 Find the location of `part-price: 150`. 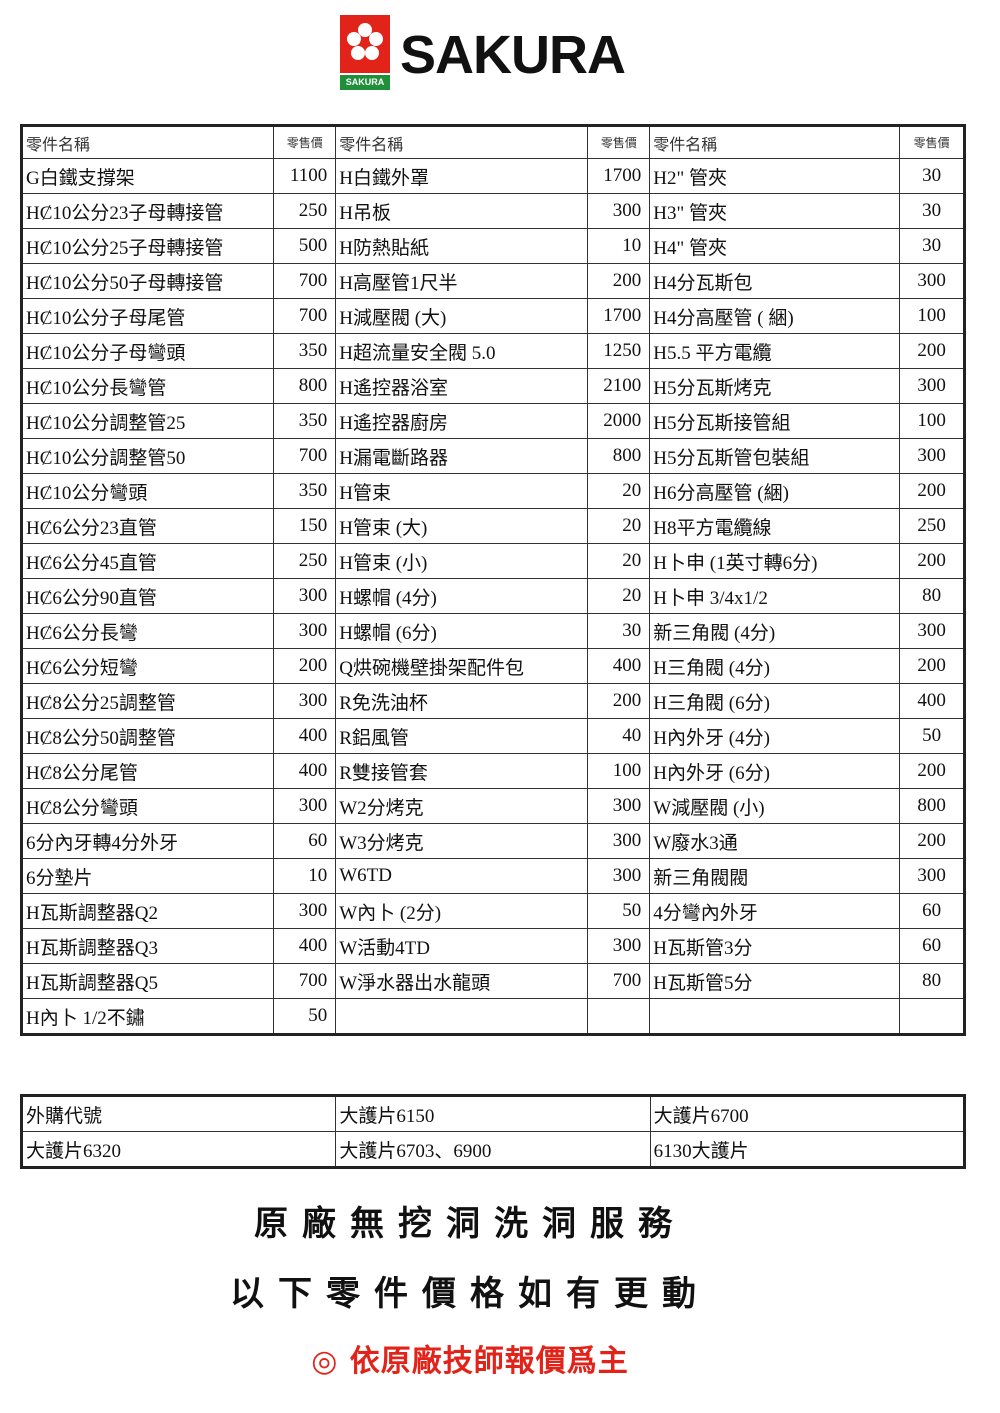

part-price: 150 is located at coordinates (305, 526).